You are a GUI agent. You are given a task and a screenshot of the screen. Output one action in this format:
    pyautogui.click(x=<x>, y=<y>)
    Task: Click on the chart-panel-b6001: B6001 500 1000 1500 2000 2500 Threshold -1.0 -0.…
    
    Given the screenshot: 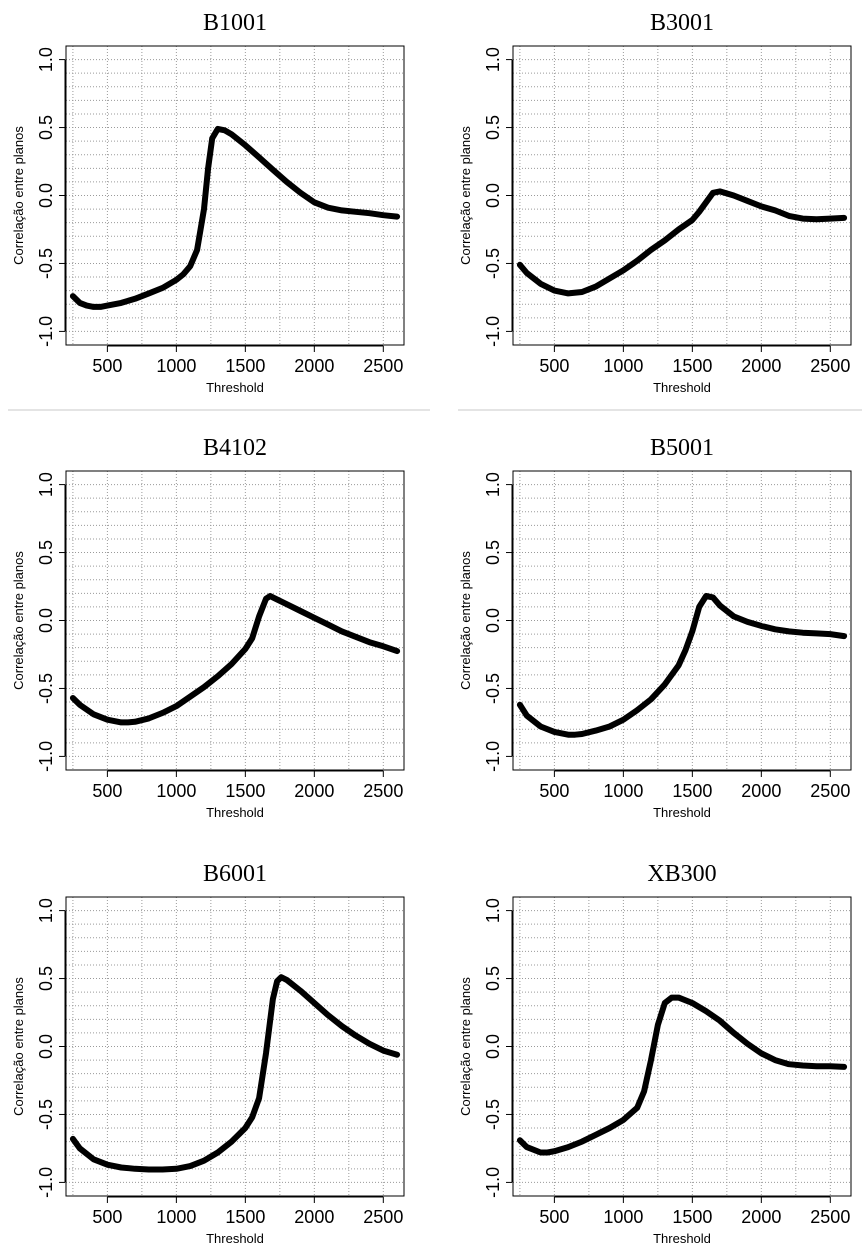 What is the action you would take?
    pyautogui.click(x=208, y=1053)
    